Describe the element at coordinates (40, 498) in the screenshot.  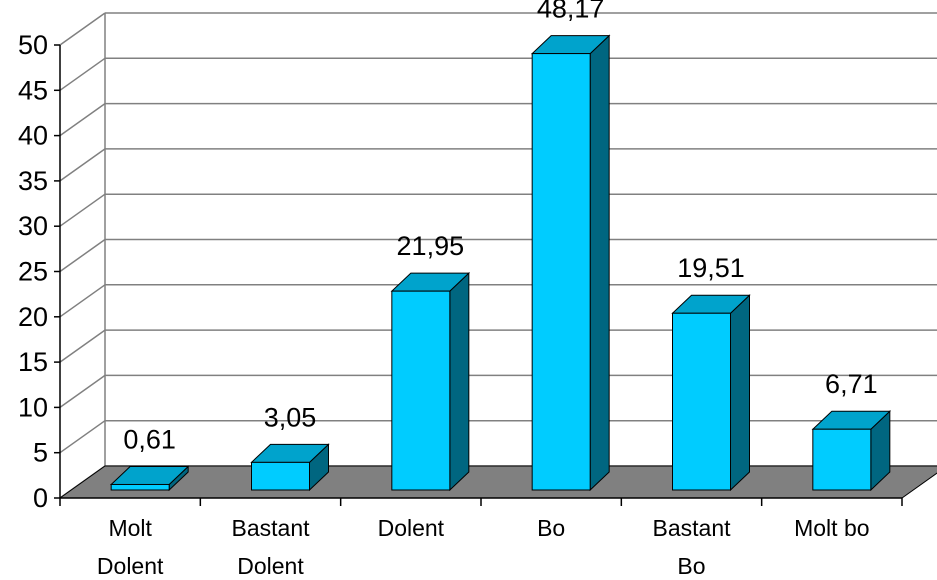
I see `y-tick-label: 0` at that location.